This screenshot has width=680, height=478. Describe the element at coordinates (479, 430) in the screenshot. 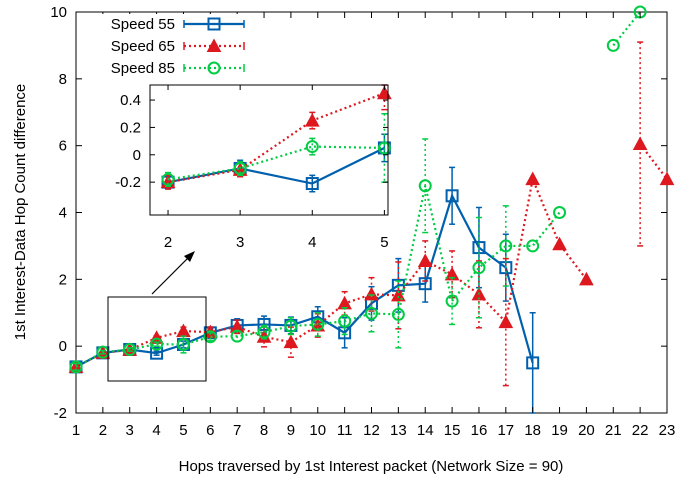

I see `x-tick-label: 16` at that location.